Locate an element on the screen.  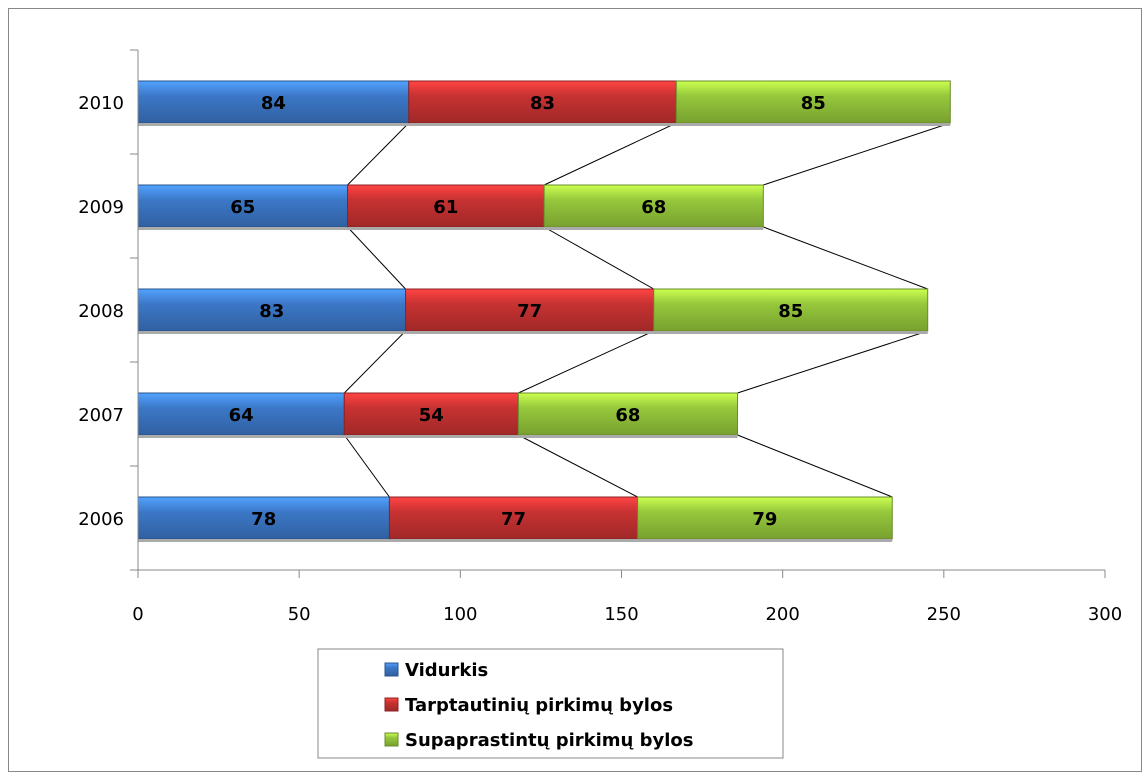
legend-entry: Tarptautinių pirkimų bylos is located at coordinates (528, 705).